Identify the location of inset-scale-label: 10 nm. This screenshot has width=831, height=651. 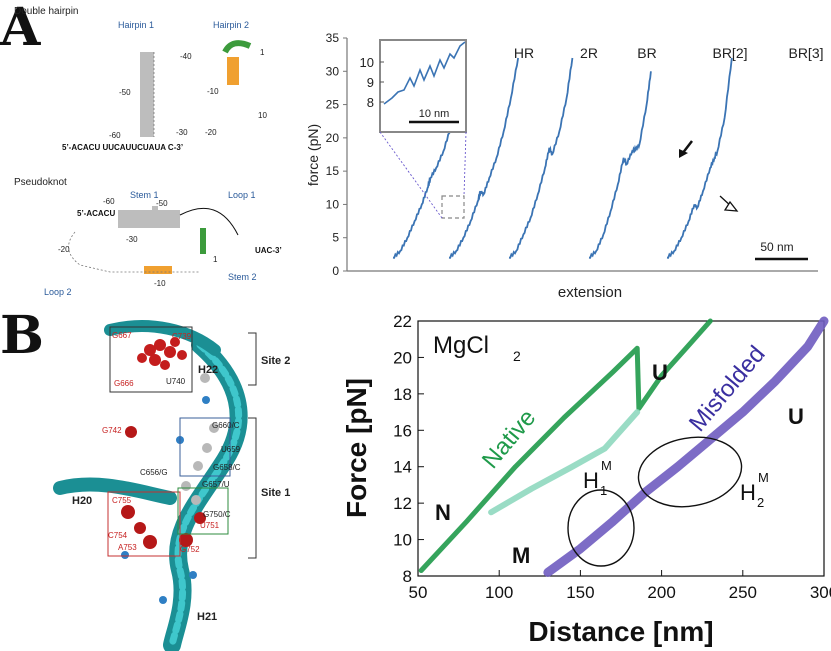
(434, 114).